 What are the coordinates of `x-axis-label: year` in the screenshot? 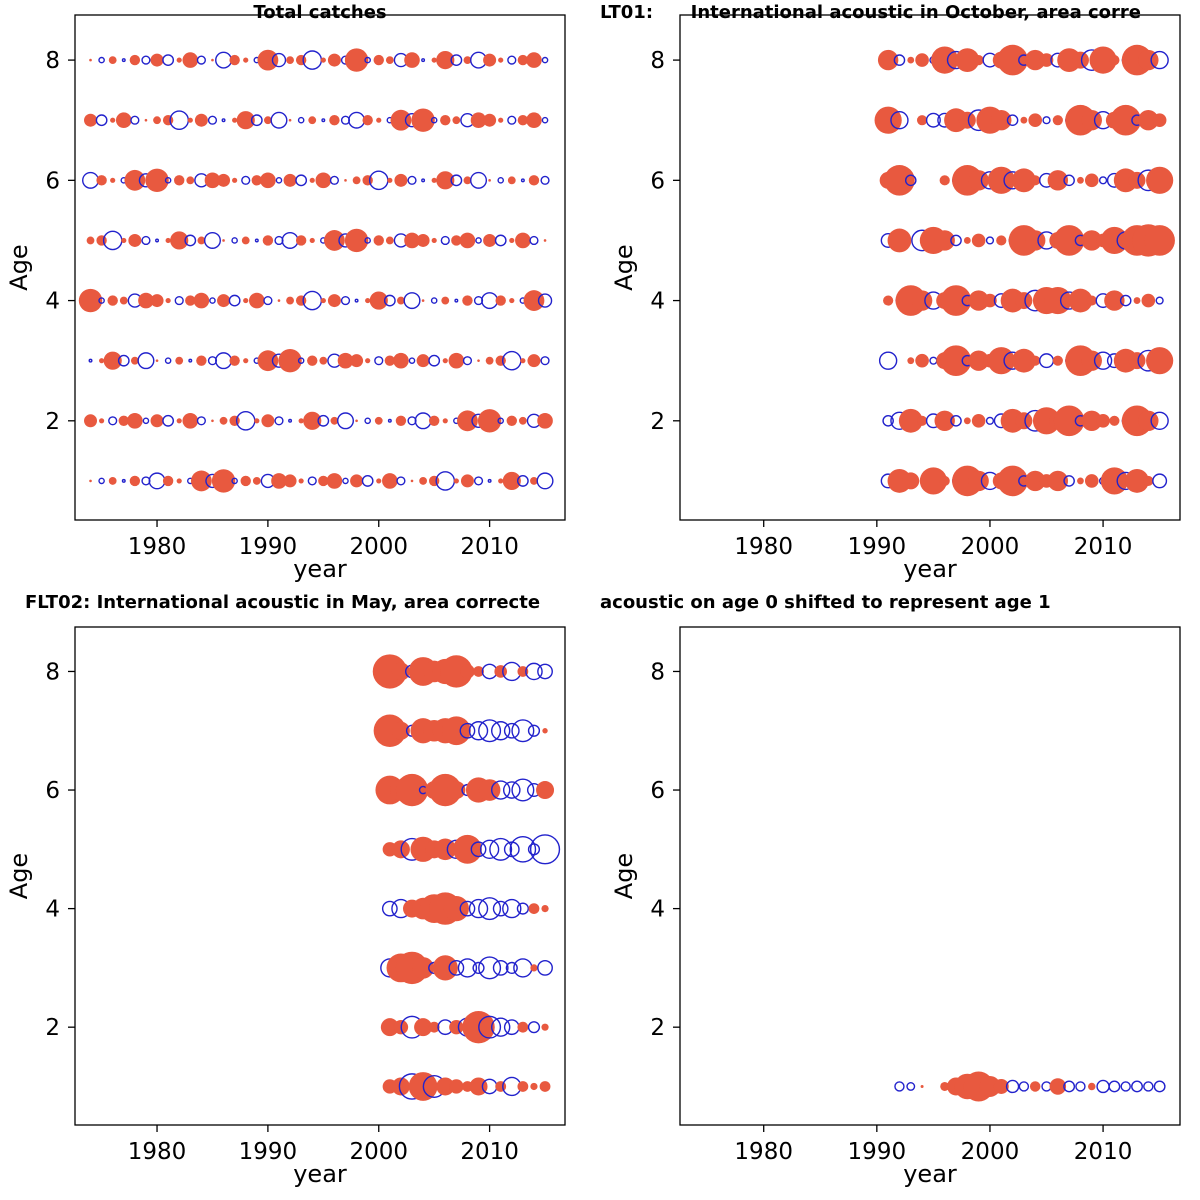 It's located at (930, 1174).